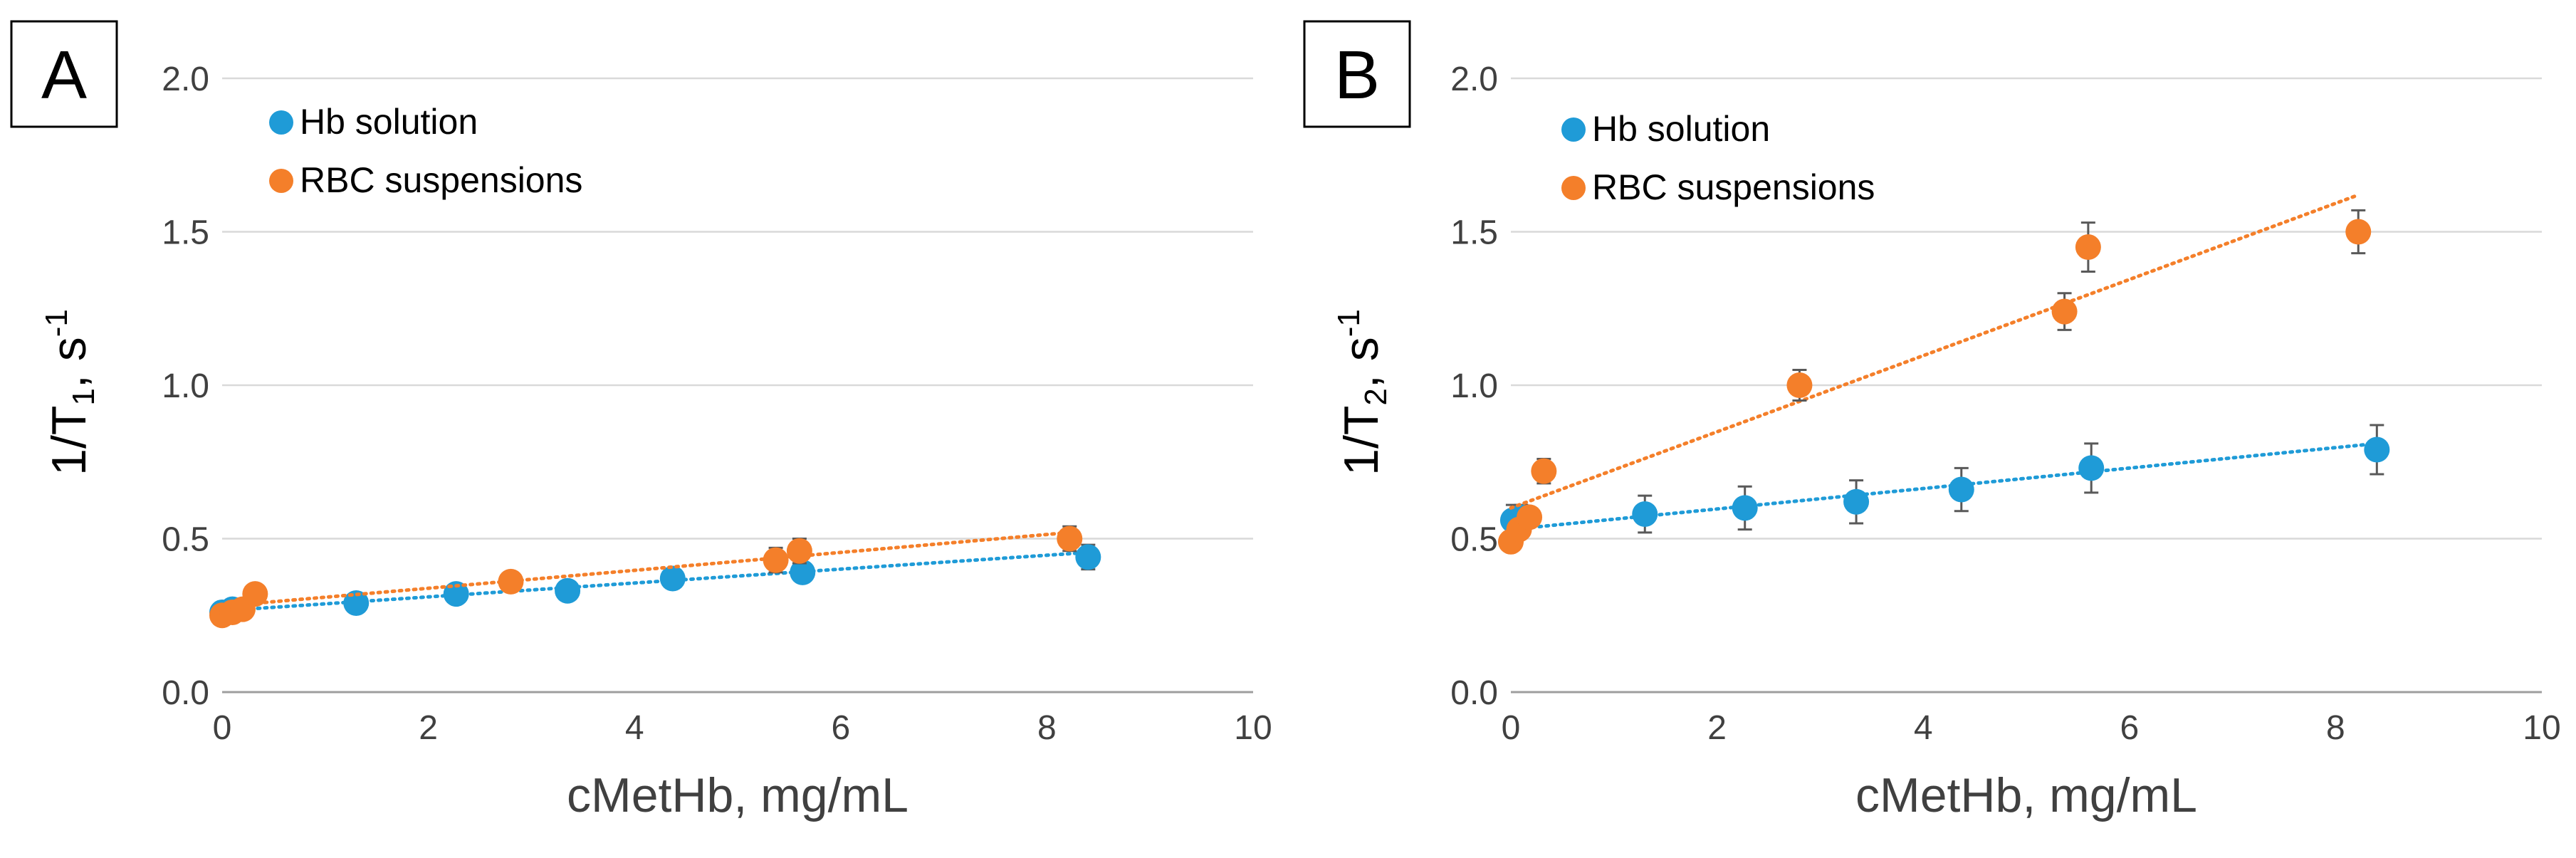 The height and width of the screenshot is (858, 2576). Describe the element at coordinates (83, 396) in the screenshot. I see `y-axis-label-subscript: 1` at that location.